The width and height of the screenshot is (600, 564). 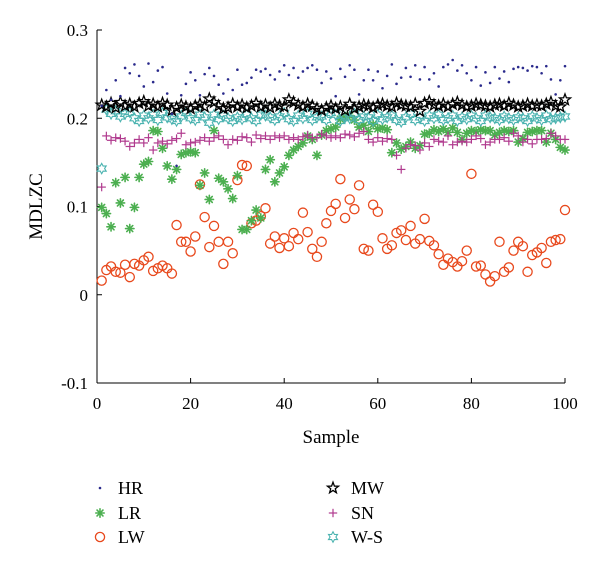 What do you see at coordinates (77, 207) in the screenshot?
I see `y-tick-label: 0.1` at bounding box center [77, 207].